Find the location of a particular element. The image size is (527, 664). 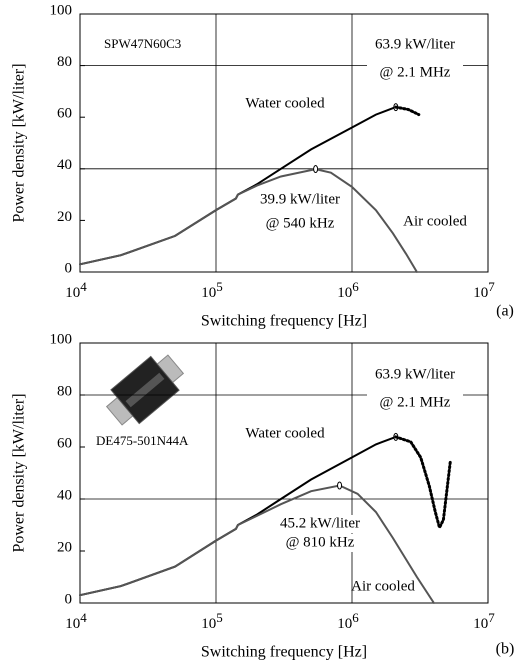

annotation: @ 540 kHz is located at coordinates (300, 223).